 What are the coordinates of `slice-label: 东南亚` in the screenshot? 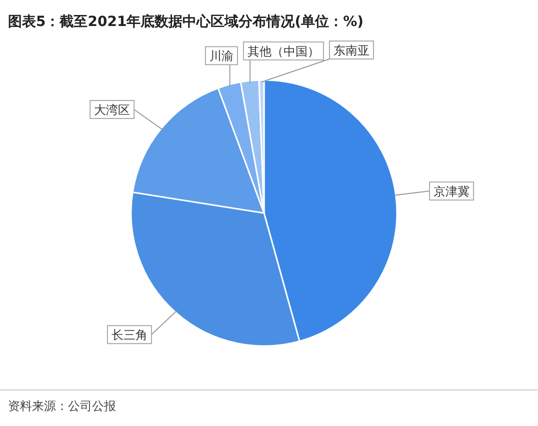 It's located at (351, 51).